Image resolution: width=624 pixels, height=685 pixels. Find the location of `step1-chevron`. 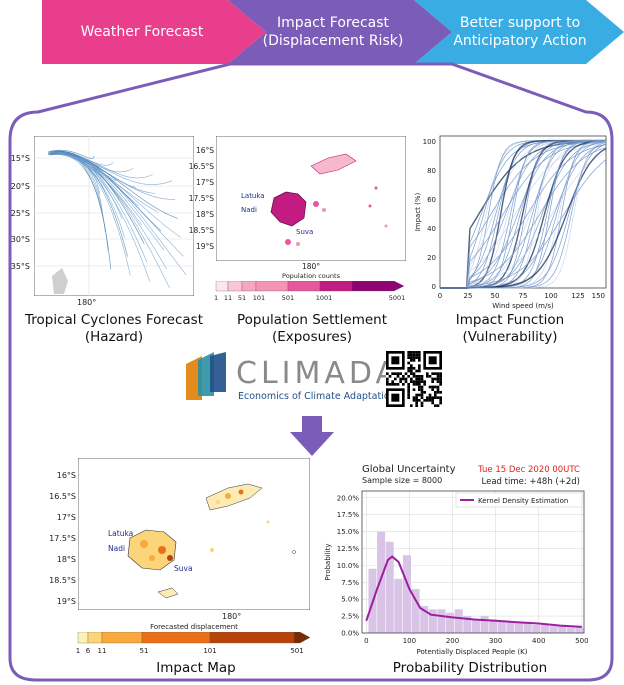

step1-chevron is located at coordinates (154, 32).